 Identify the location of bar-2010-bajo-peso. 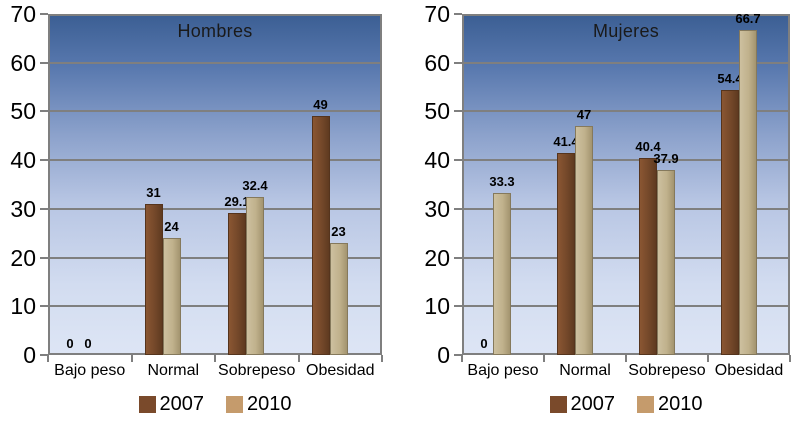
(502, 274).